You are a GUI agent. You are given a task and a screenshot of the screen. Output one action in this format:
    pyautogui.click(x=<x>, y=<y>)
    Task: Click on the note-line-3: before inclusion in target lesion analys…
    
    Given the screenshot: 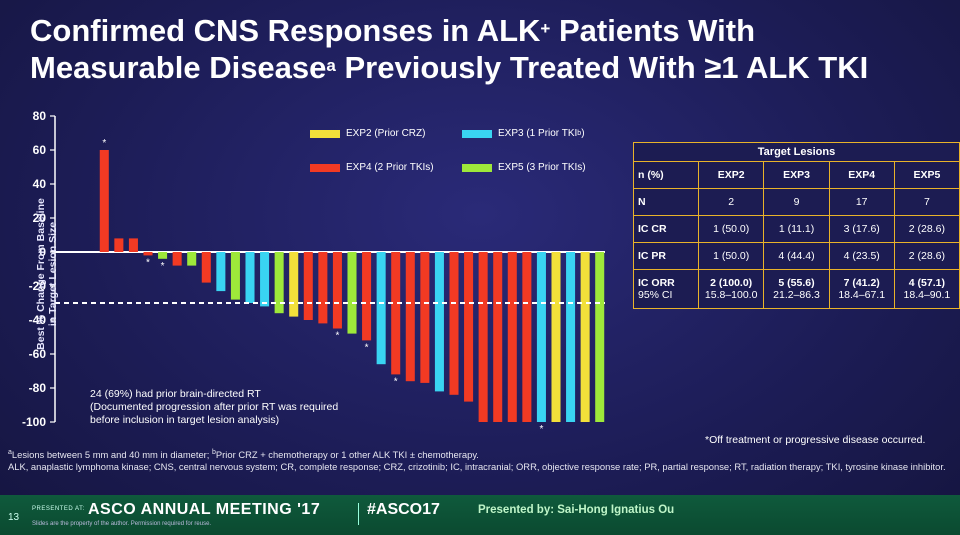 What is the action you would take?
    pyautogui.click(x=185, y=420)
    